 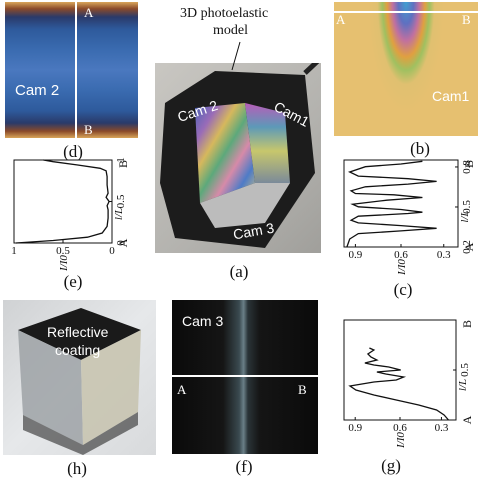 What do you see at coordinates (267, 143) in the screenshot?
I see `fringe-face-right` at bounding box center [267, 143].